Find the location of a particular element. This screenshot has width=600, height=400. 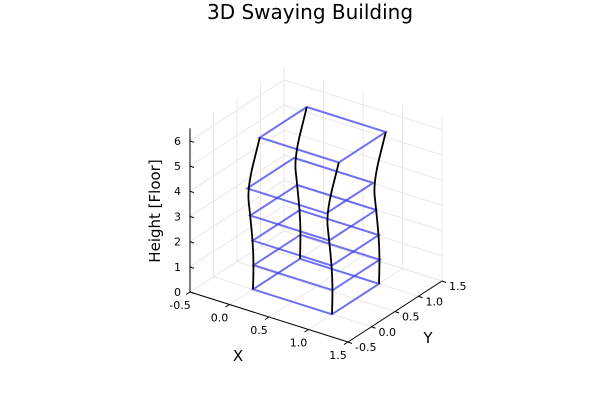

y-tick-label: 1.0 is located at coordinates (435, 301).